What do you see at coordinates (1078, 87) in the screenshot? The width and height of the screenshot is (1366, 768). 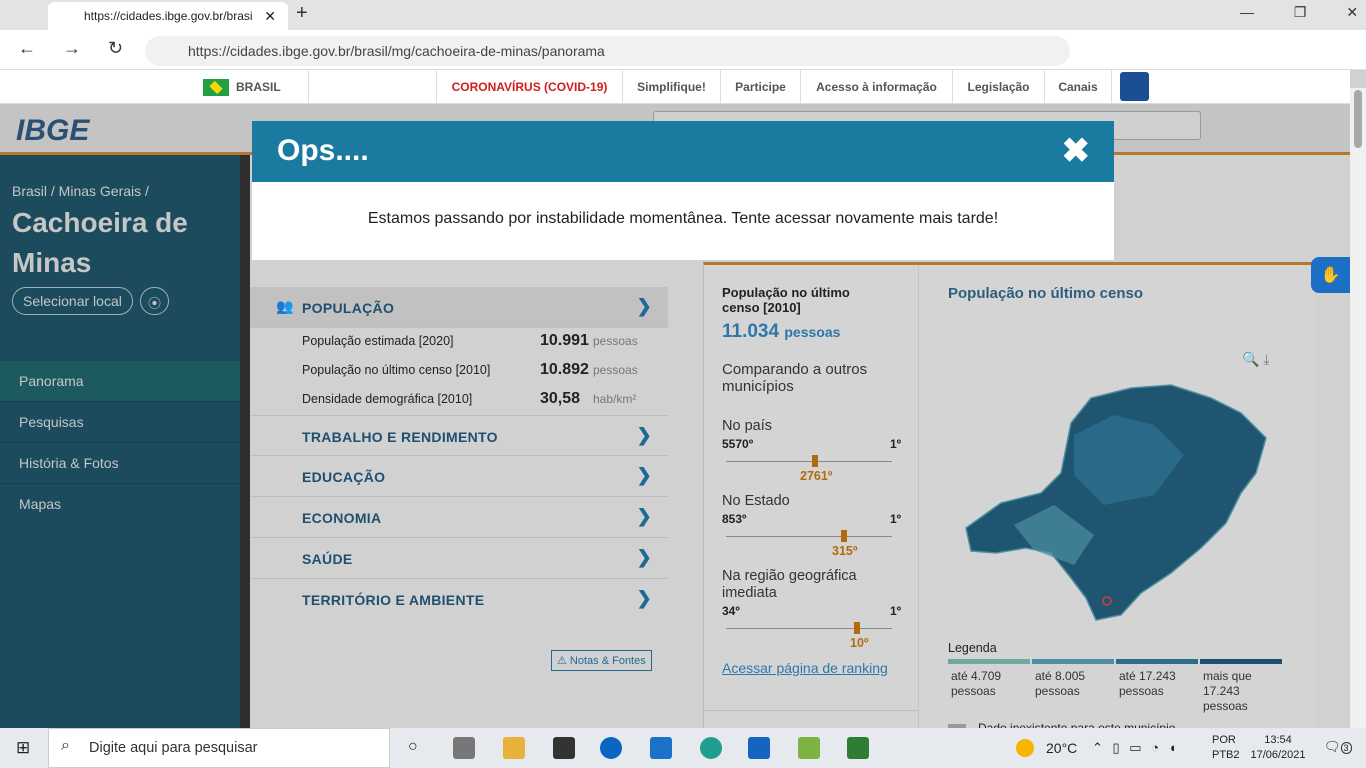 I see `gov-link: Canais` at bounding box center [1078, 87].